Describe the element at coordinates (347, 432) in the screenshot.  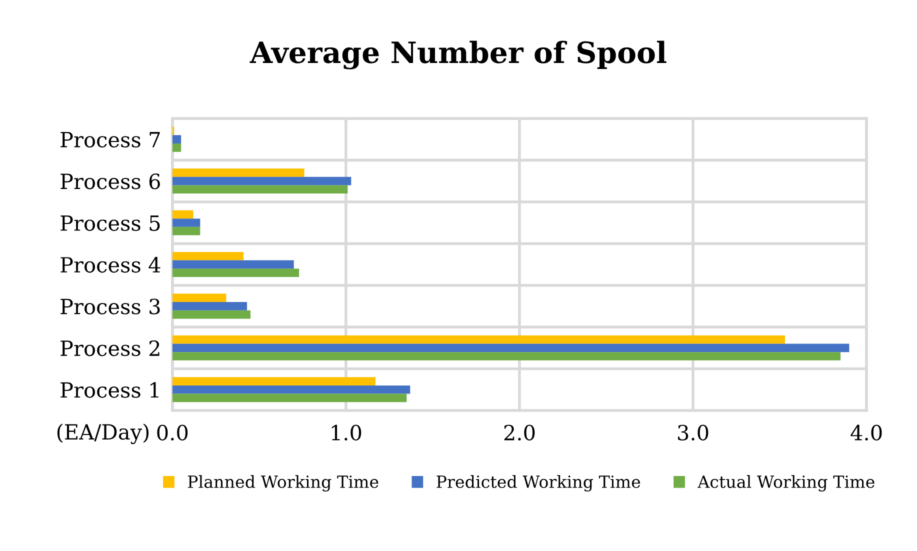
I see `x-tick-label: 1.0` at that location.